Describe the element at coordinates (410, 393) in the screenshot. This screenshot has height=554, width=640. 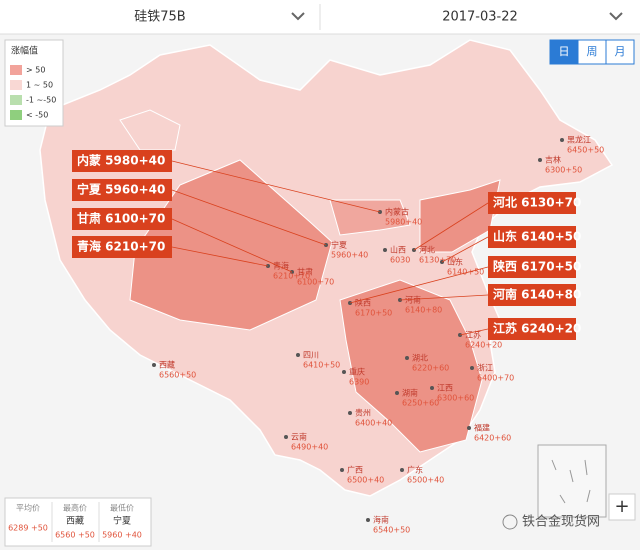
I see `province-name: 湖南` at that location.